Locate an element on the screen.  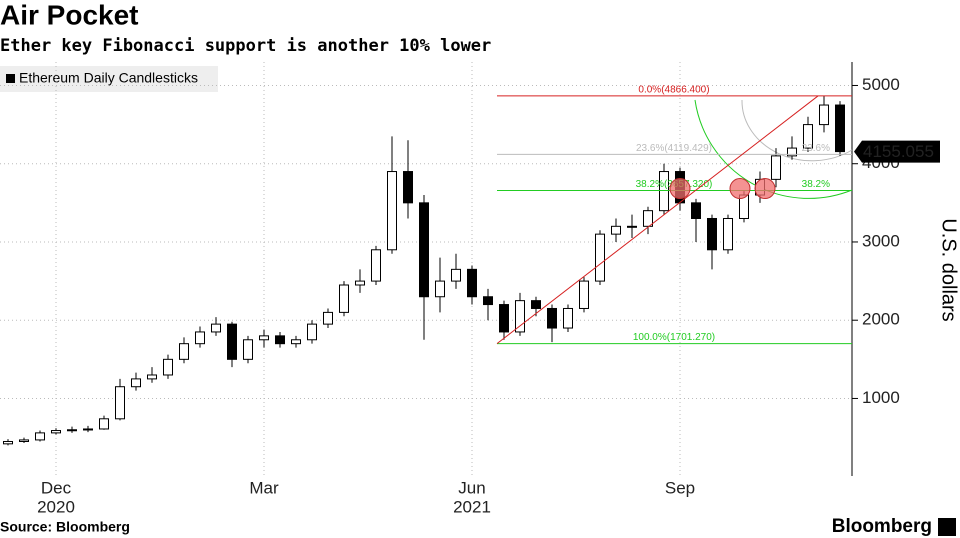
y-tick-label: 3000 is located at coordinates (881, 240).